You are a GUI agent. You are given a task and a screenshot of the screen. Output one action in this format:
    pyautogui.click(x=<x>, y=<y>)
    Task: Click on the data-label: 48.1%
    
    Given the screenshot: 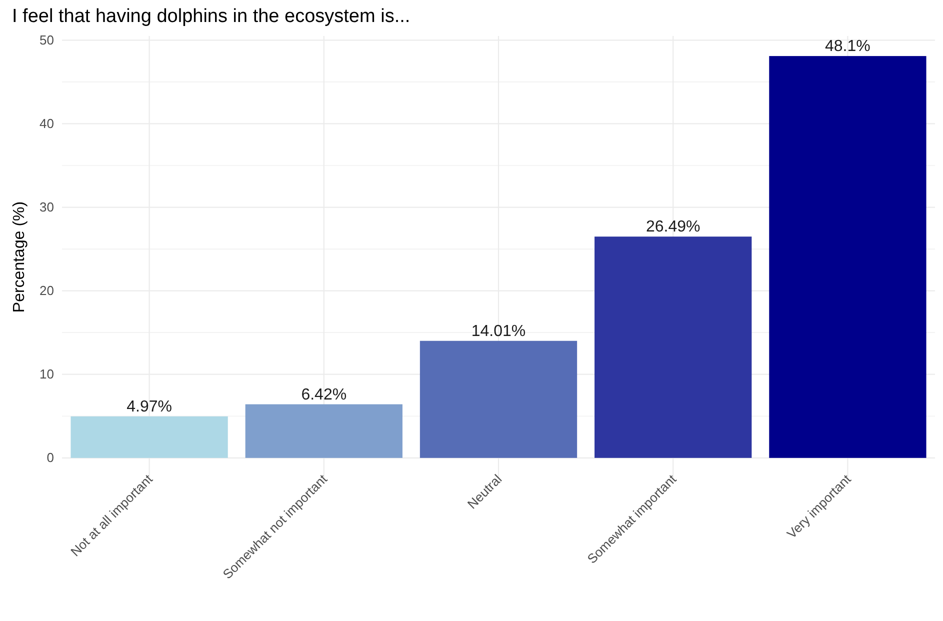 What is the action you would take?
    pyautogui.click(x=847, y=47)
    